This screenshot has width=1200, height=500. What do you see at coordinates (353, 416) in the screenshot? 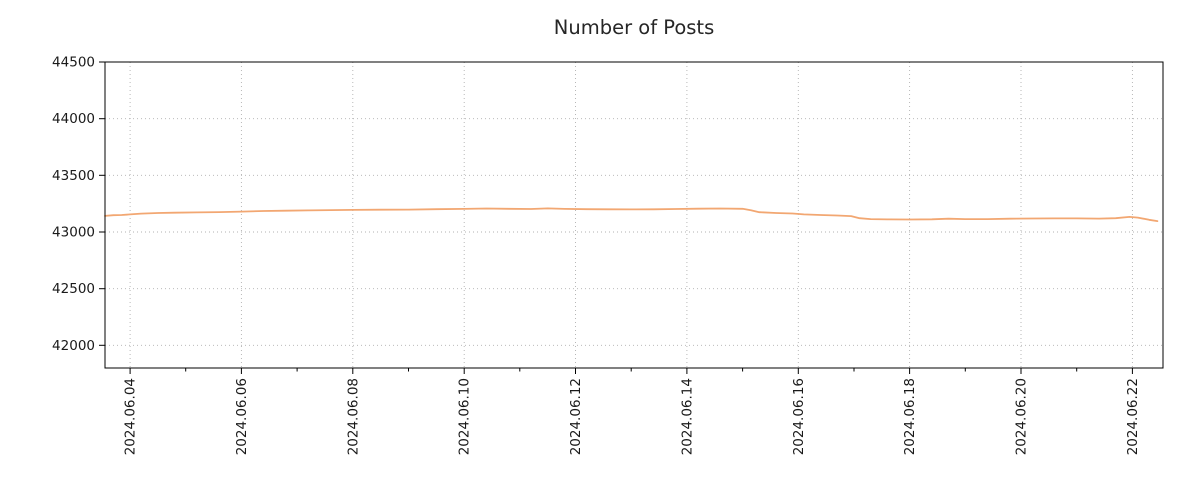
I see `x-axis-tick-label: 2024.06.08` at bounding box center [353, 416].